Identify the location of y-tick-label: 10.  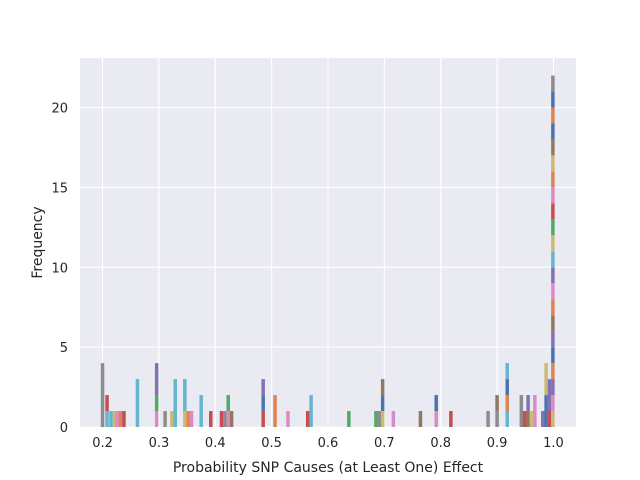
(59, 268).